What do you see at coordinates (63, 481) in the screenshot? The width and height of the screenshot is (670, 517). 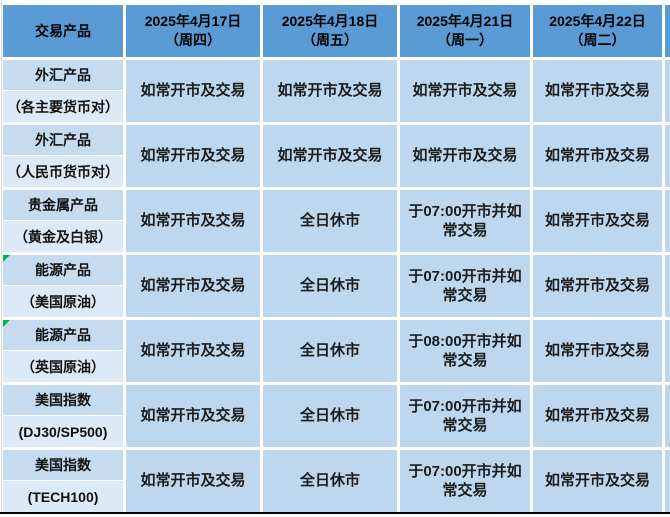 I see `product-cell: 美国指数 (TECH100)` at bounding box center [63, 481].